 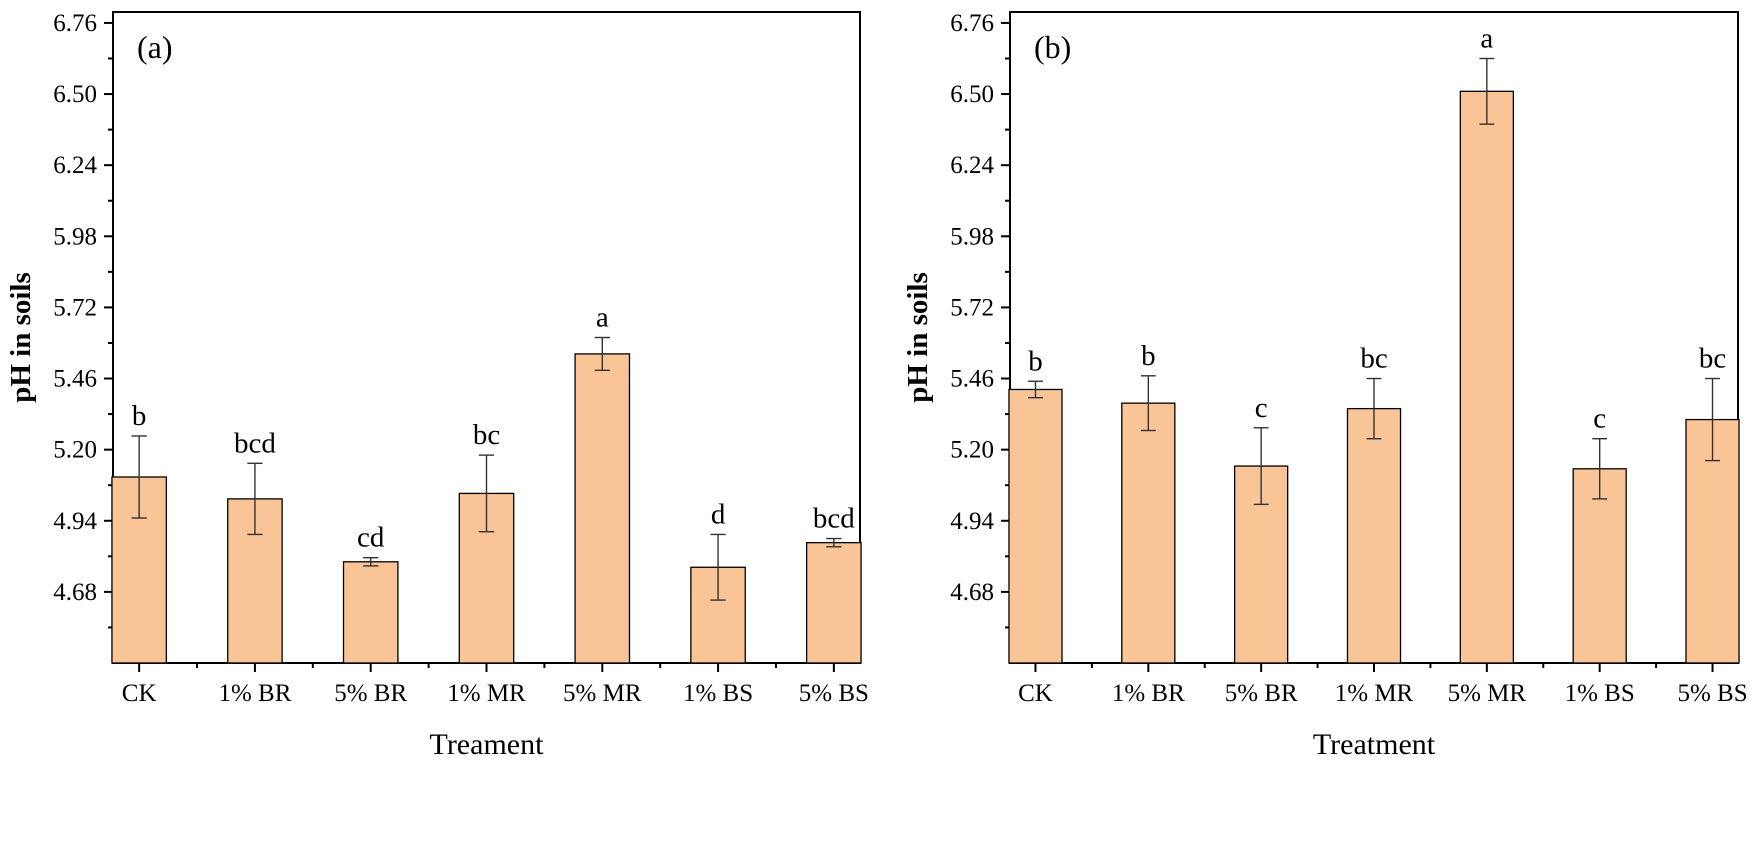 What do you see at coordinates (1052, 47) in the screenshot?
I see `panel-label: (b)` at bounding box center [1052, 47].